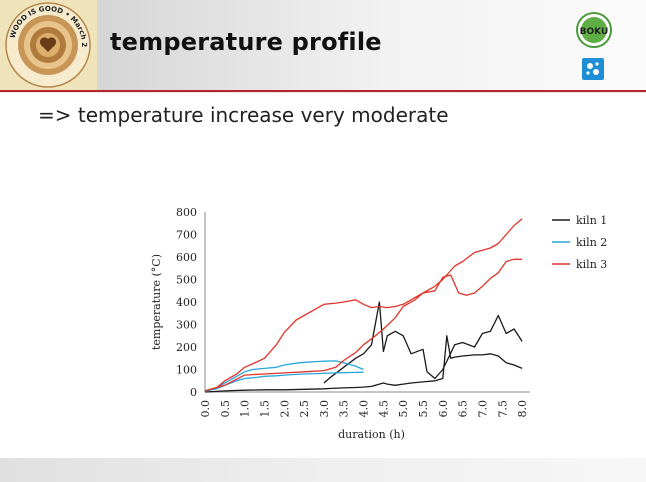 This screenshot has height=482, width=646. What do you see at coordinates (156, 302) in the screenshot?
I see `y-axis-label: temperature (°C)` at bounding box center [156, 302].